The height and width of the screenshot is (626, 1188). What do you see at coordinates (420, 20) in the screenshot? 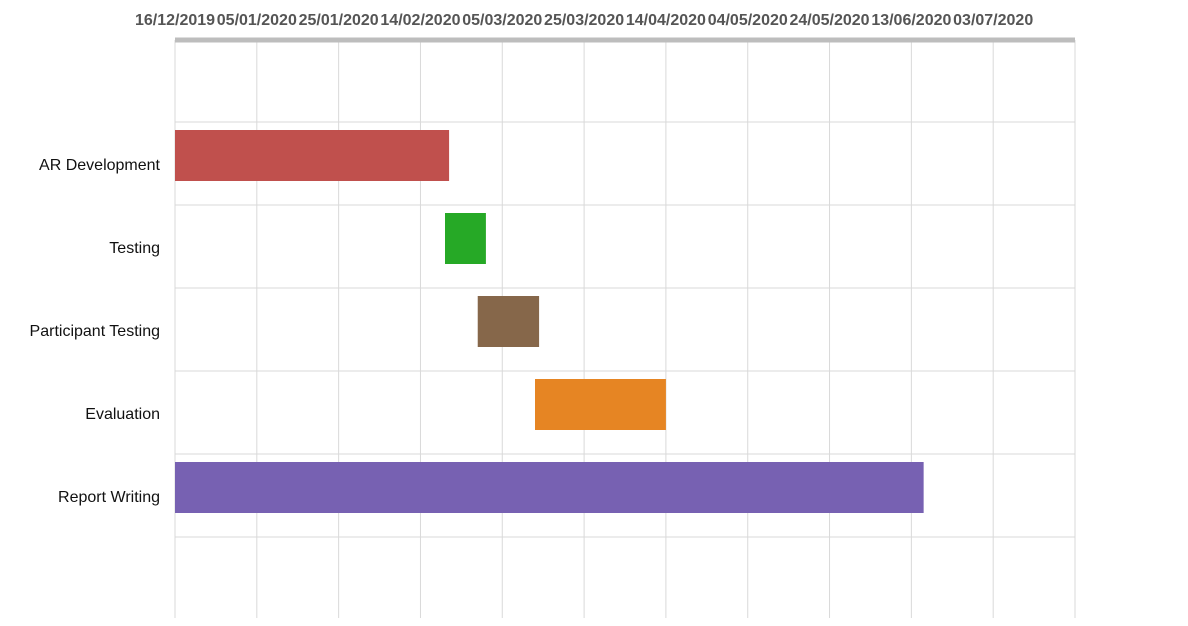
I see `x-tick-label: 14/02/2020` at bounding box center [420, 20].